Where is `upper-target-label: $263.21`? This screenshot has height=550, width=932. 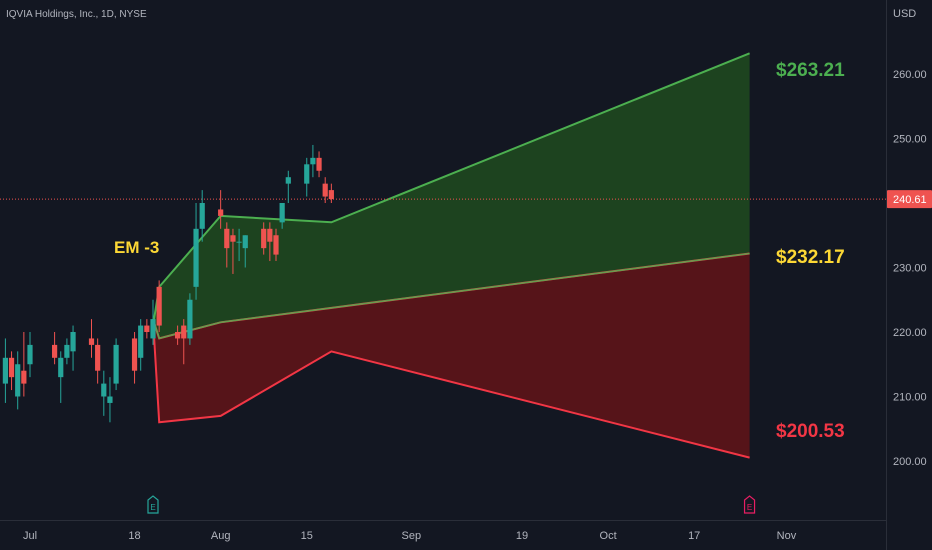
upper-target-label: $263.21 is located at coordinates (810, 70).